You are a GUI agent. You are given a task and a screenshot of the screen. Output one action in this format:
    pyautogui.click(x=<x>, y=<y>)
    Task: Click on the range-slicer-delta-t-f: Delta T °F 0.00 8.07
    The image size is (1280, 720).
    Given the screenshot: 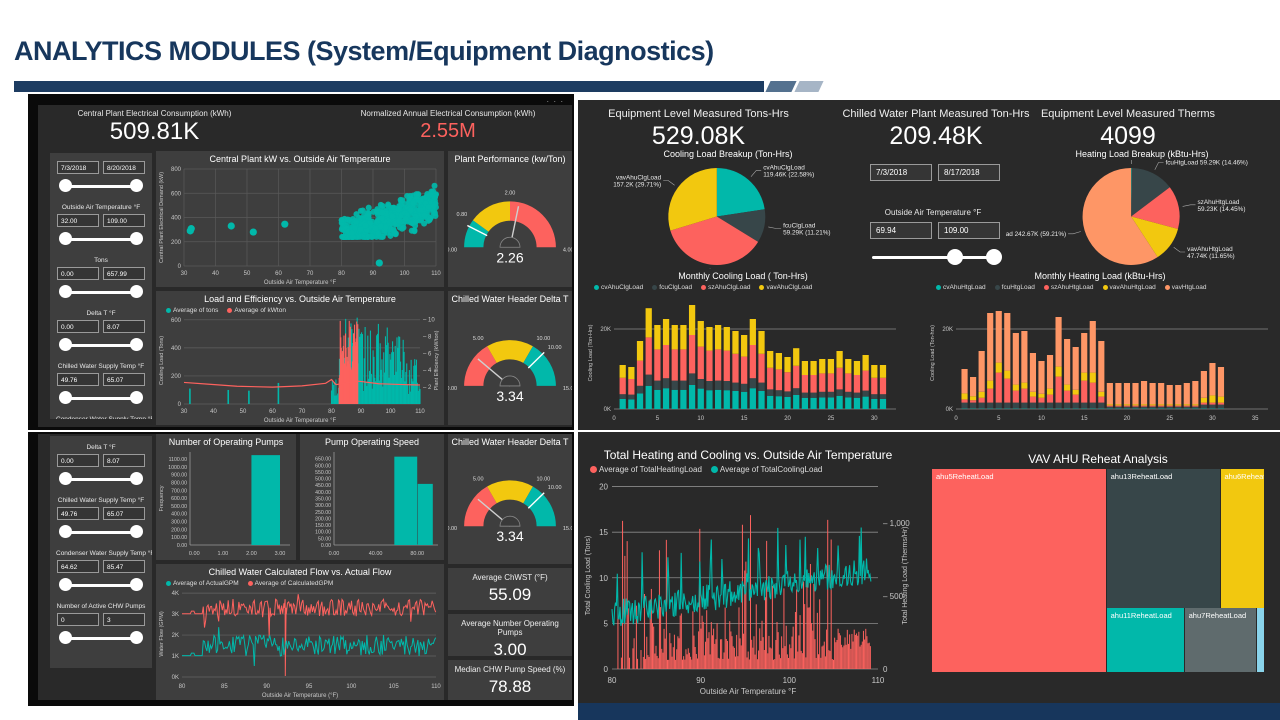 What is the action you would take?
    pyautogui.click(x=101, y=331)
    